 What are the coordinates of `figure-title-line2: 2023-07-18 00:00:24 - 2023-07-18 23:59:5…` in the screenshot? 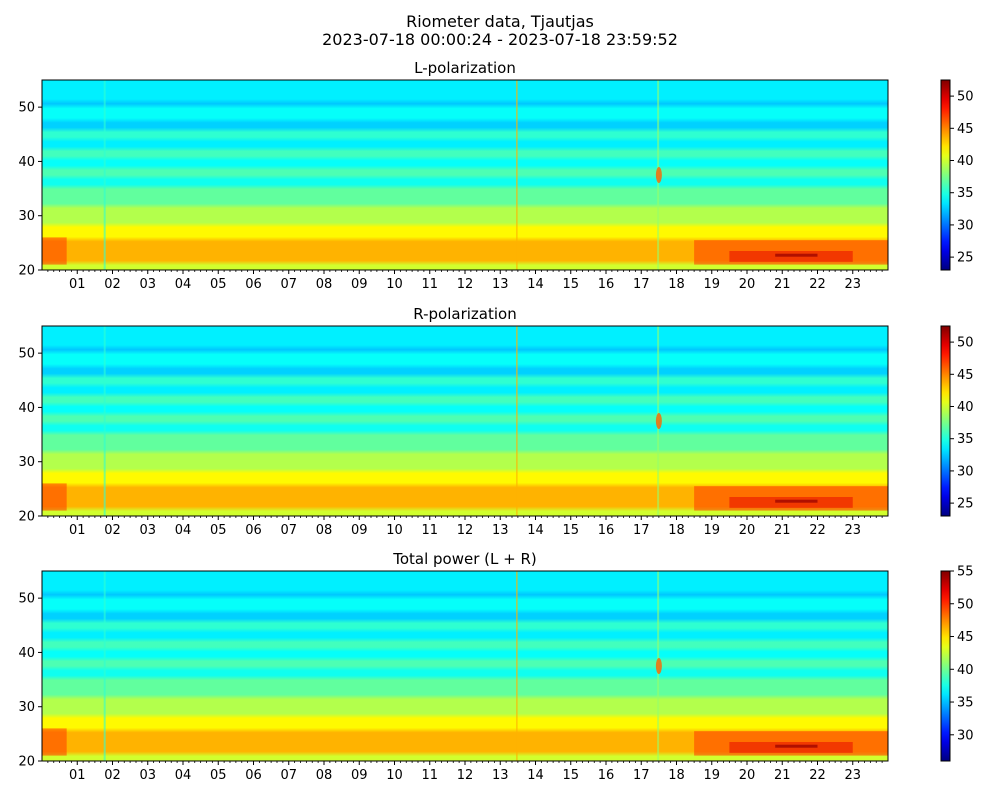 It's located at (500, 39).